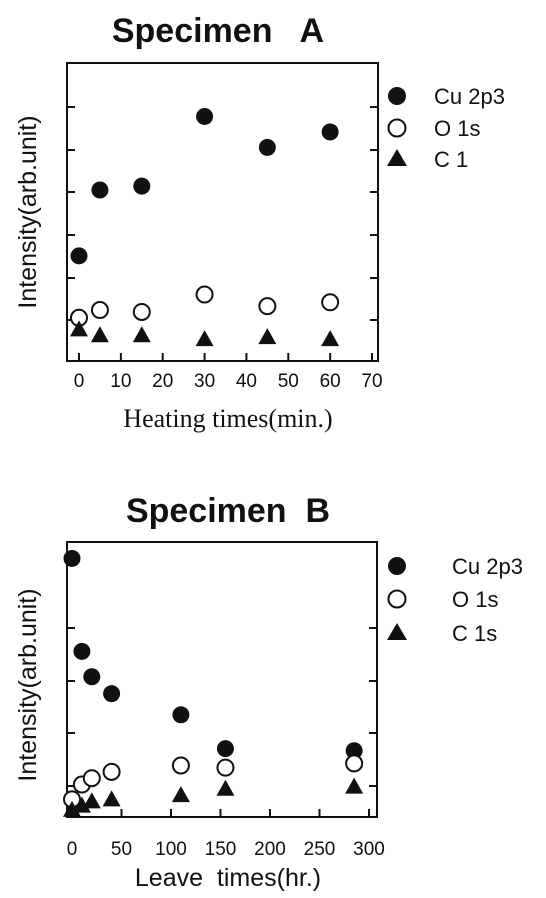 The width and height of the screenshot is (546, 898). I want to click on x-tick-label: 200, so click(270, 849).